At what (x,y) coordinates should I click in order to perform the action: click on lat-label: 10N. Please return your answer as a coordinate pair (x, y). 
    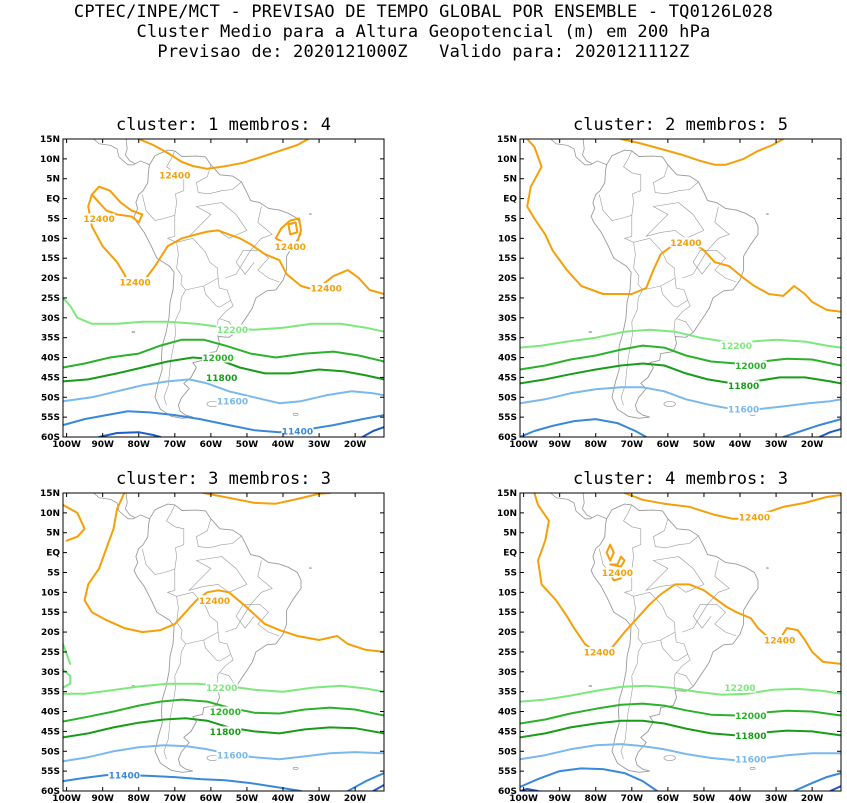
    Looking at the image, I should click on (507, 160).